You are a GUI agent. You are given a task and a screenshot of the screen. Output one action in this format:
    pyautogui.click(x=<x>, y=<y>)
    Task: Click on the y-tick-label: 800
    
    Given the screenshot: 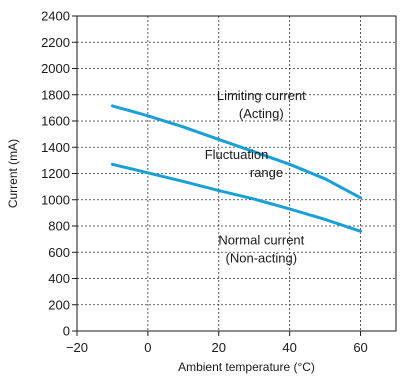 What is the action you would take?
    pyautogui.click(x=59, y=226)
    